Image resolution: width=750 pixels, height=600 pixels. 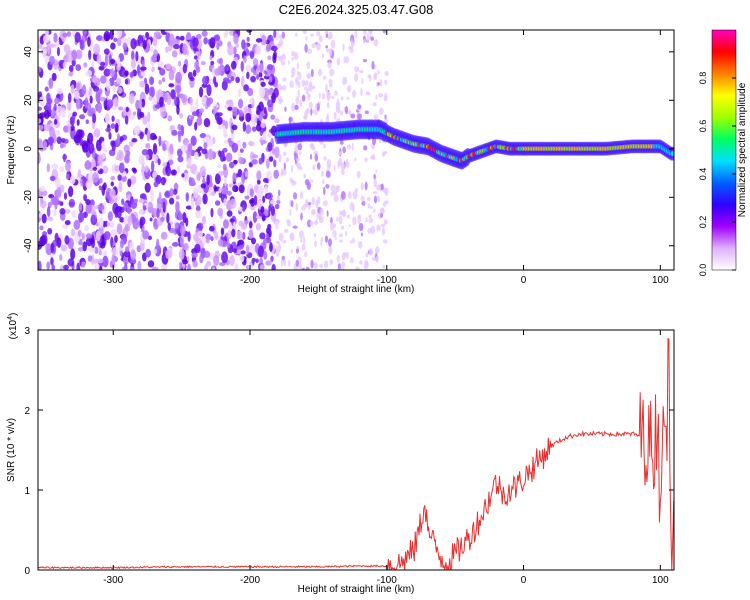 I want to click on snr-y-multiplier-exp: 4, so click(x=10, y=318).